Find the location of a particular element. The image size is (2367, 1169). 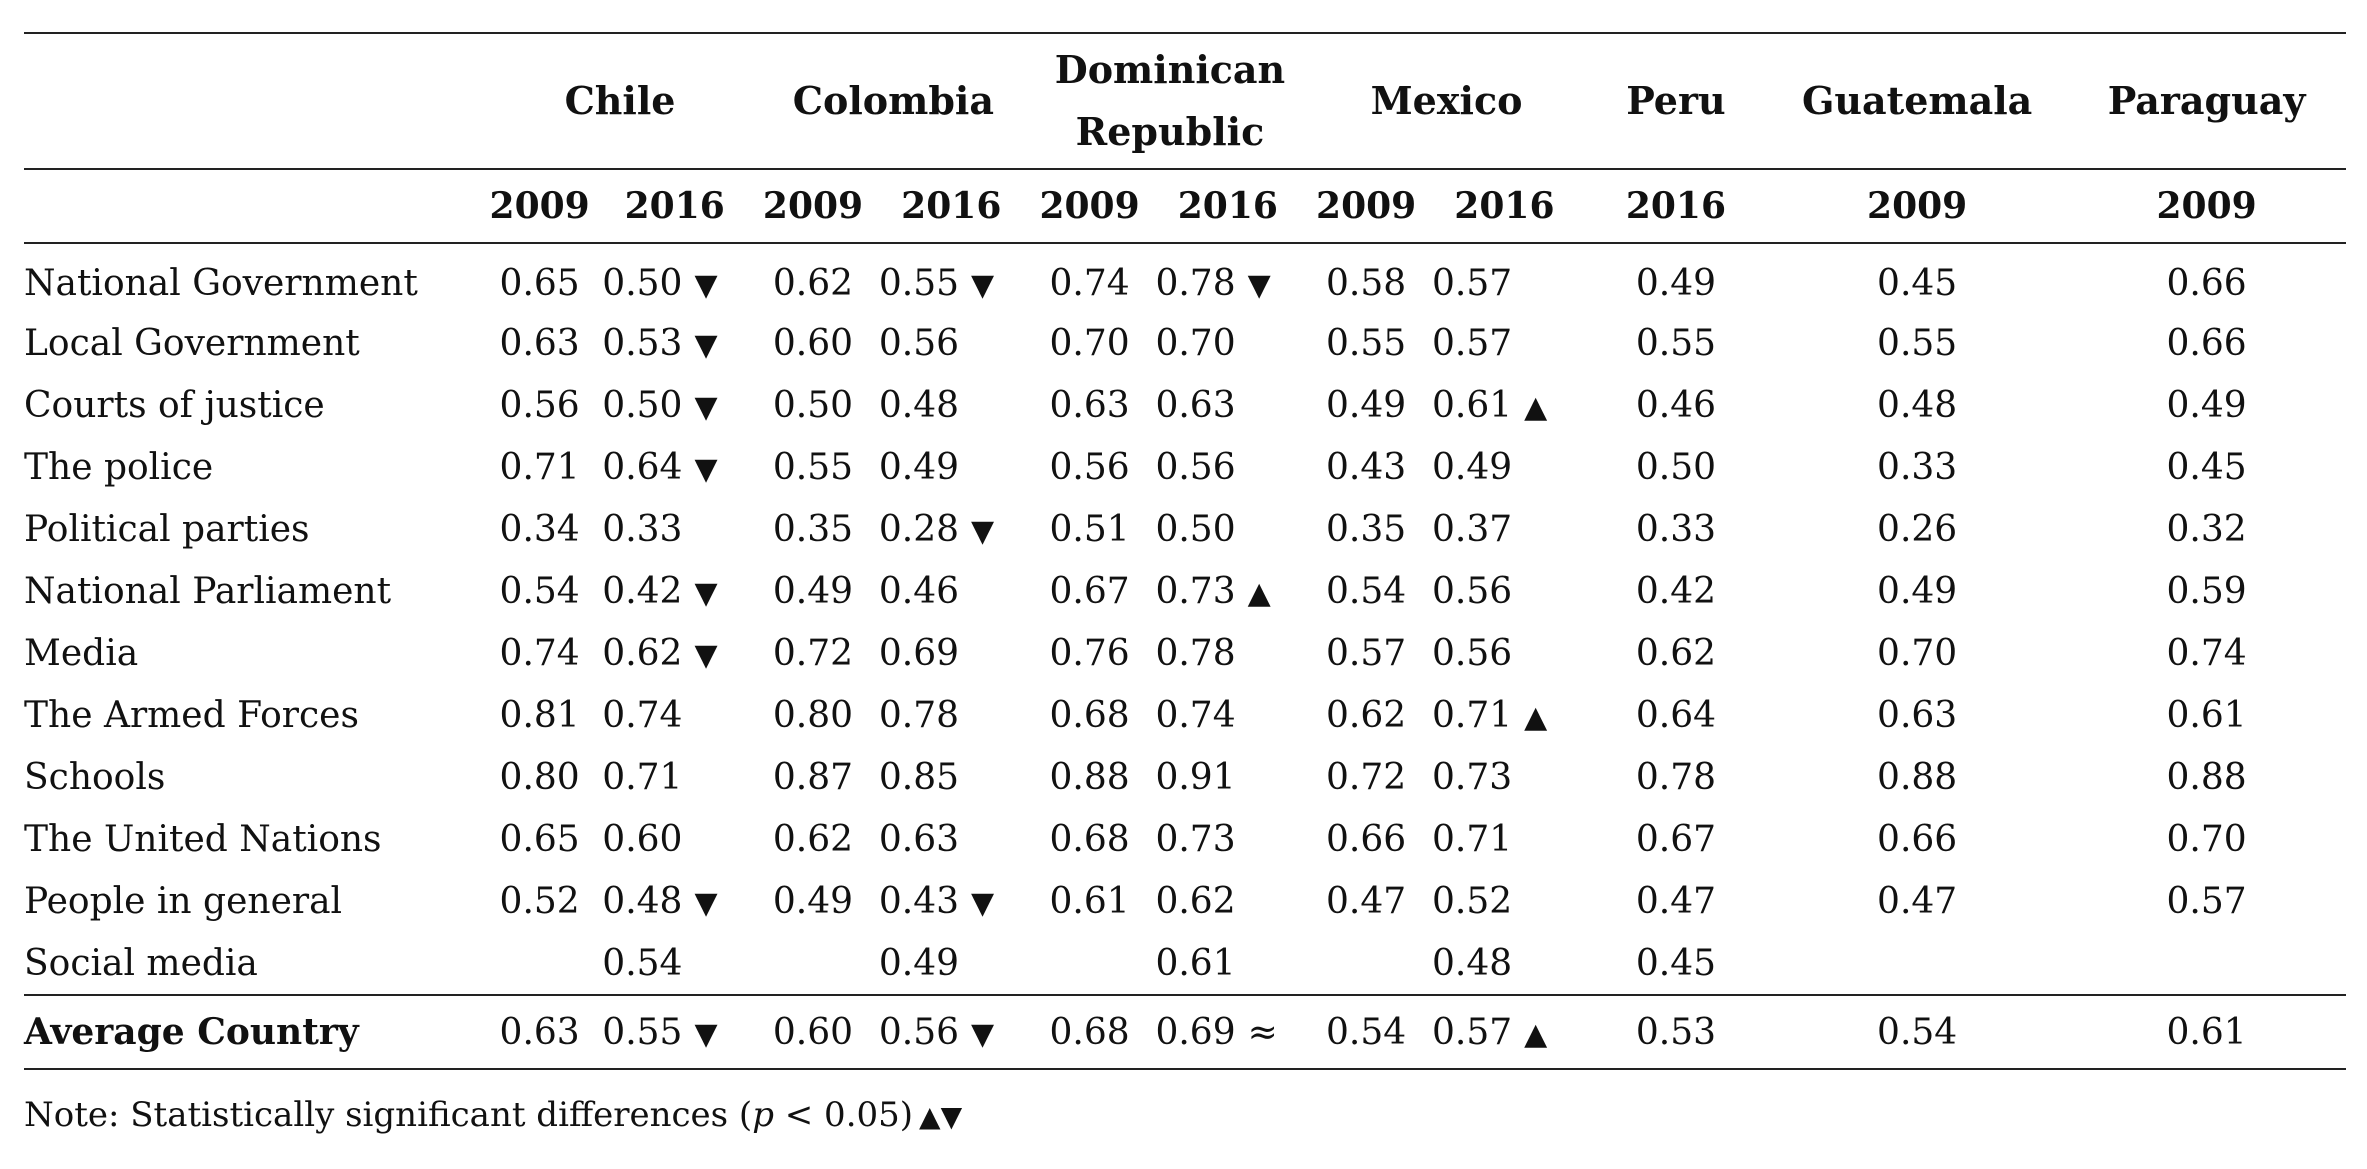

cell-value: 0.56 is located at coordinates (1472, 591).